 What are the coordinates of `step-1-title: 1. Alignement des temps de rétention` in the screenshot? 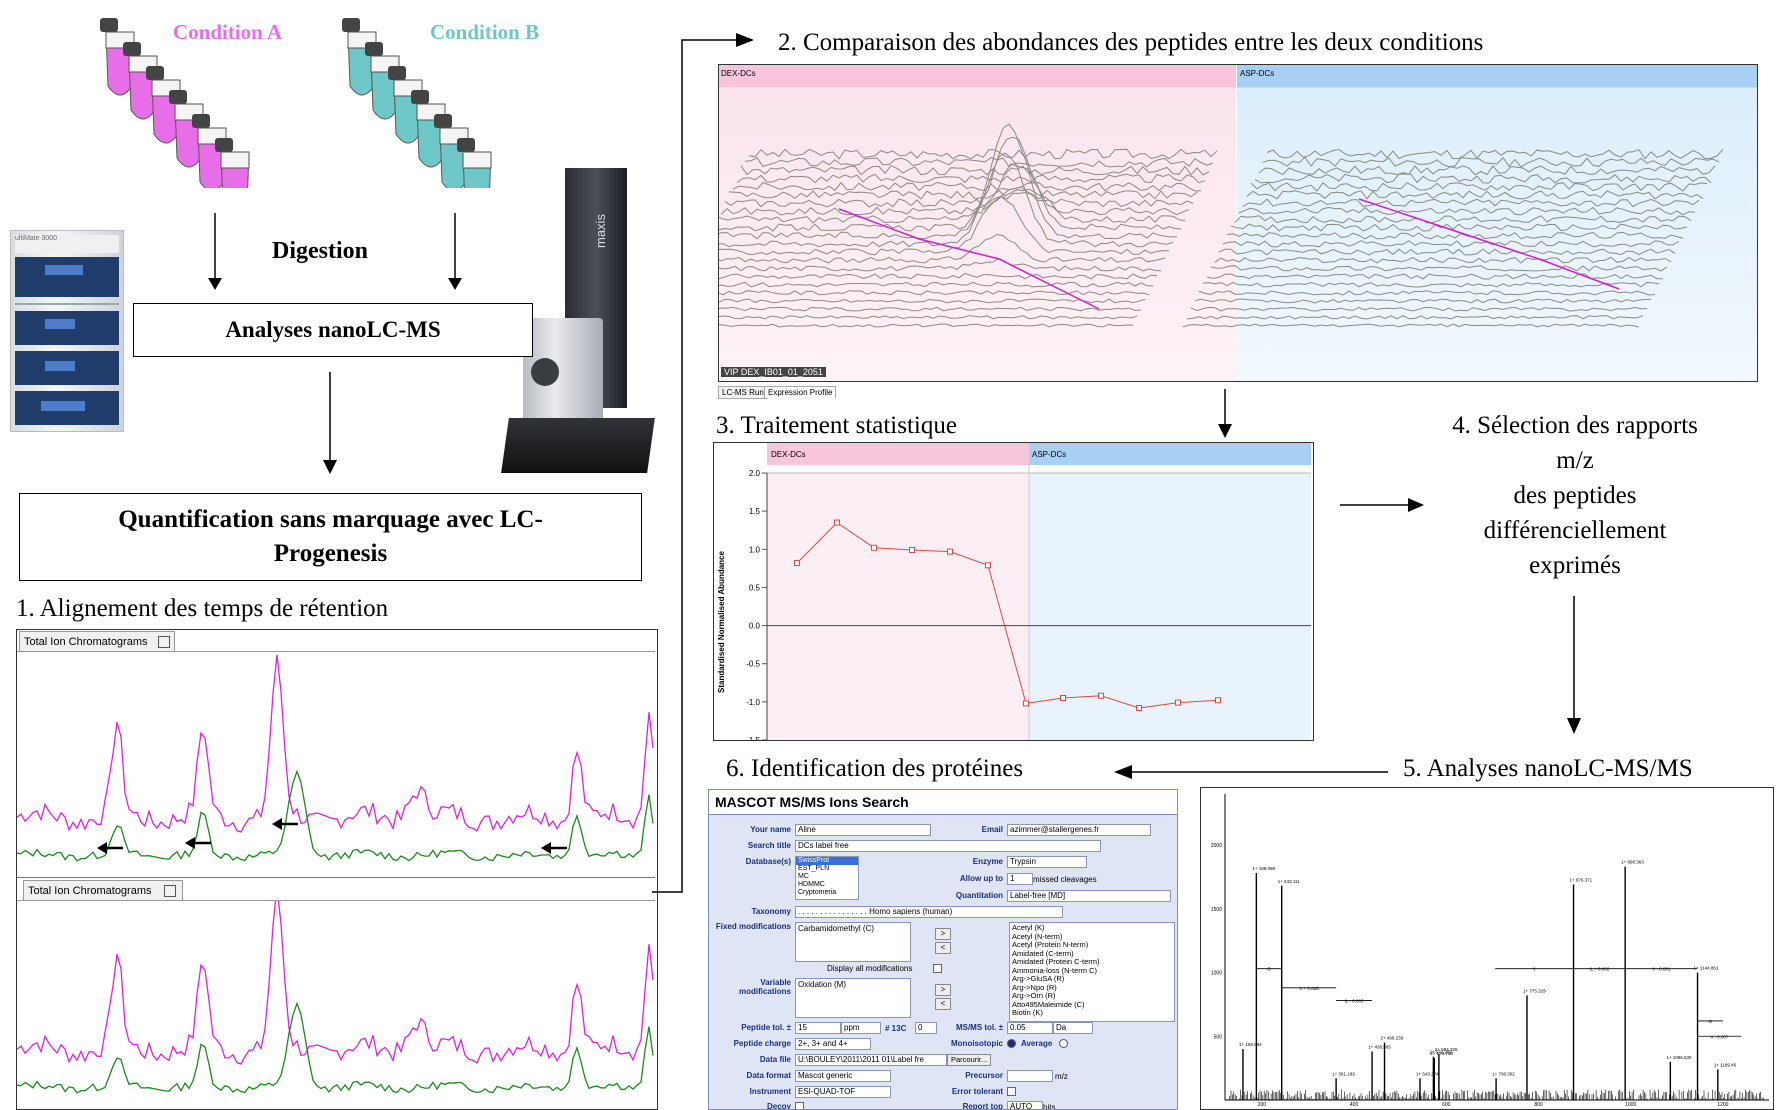 It's located at (202, 608).